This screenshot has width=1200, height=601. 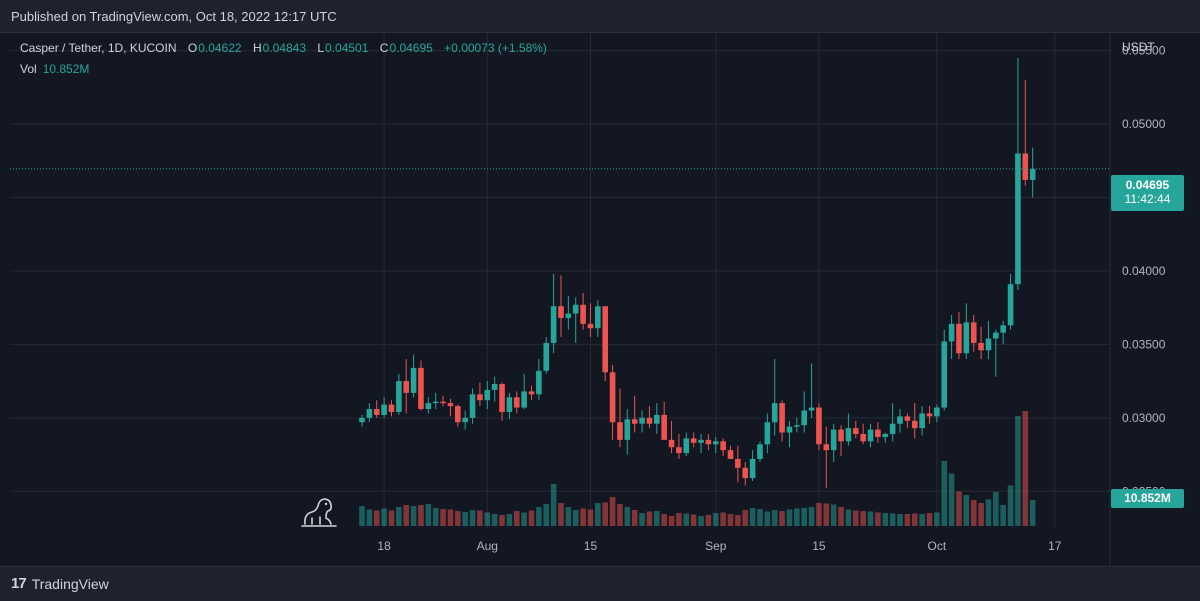 What do you see at coordinates (600, 583) in the screenshot?
I see `footer-bar: 17 TradingView` at bounding box center [600, 583].